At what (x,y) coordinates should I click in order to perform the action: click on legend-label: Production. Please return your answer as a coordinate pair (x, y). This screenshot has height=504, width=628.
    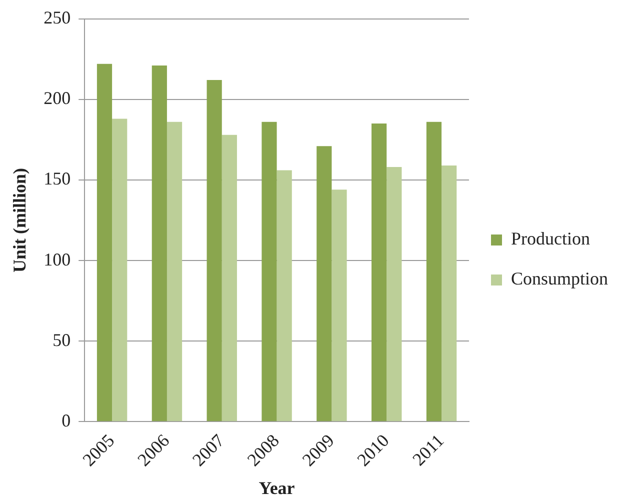
    Looking at the image, I should click on (550, 238).